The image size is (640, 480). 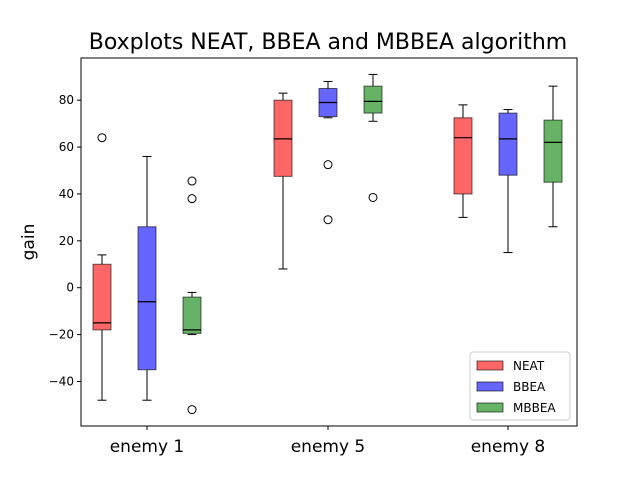 I want to click on y-tick-label: 60, so click(x=66, y=147).